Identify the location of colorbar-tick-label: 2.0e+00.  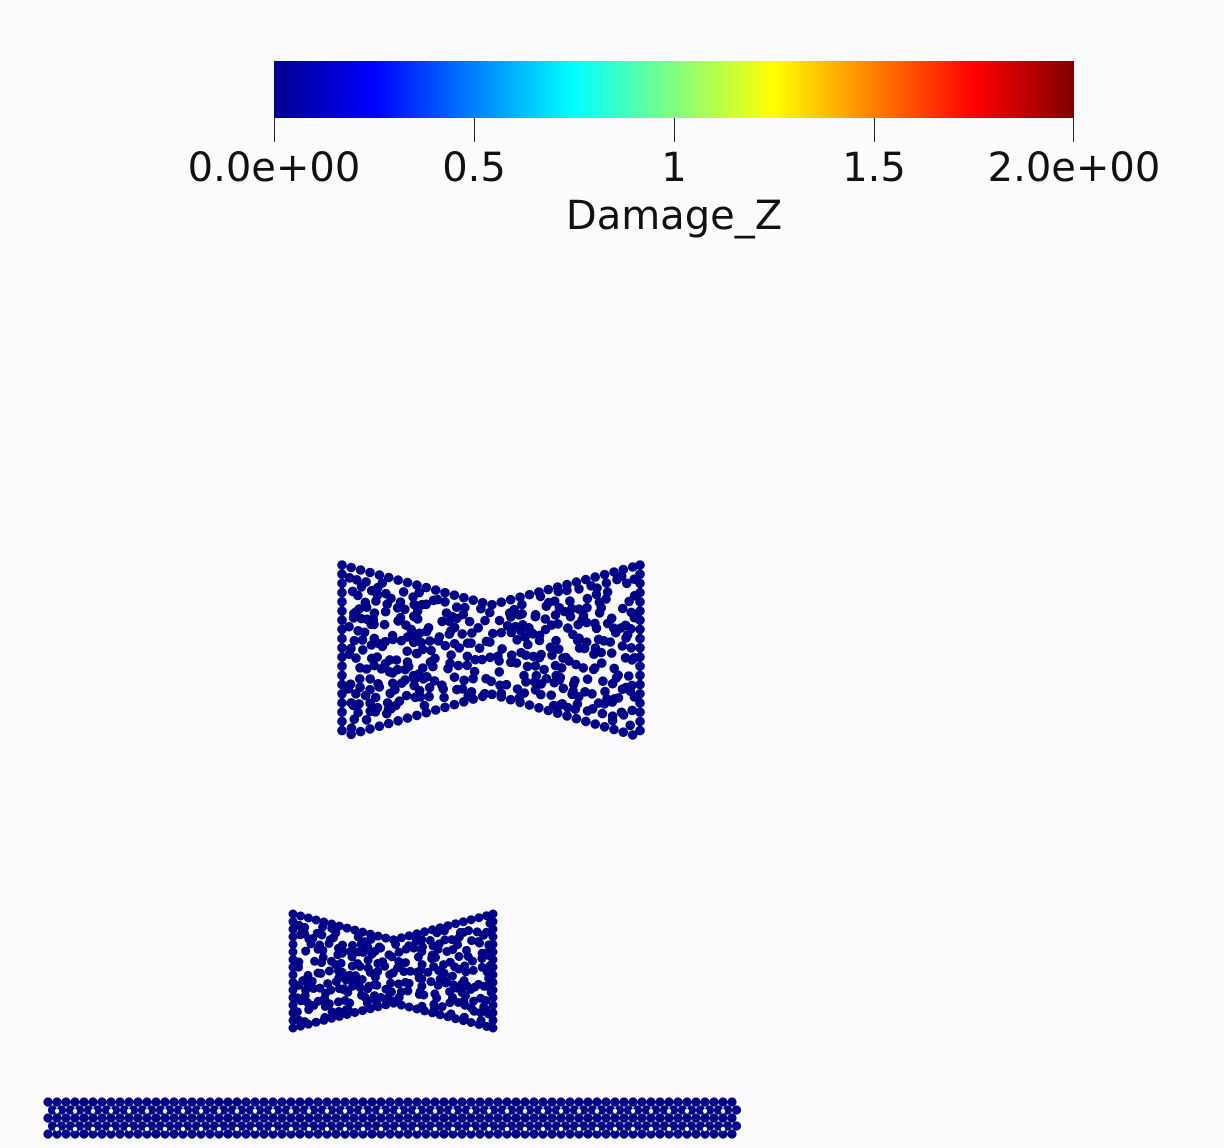
(1074, 168).